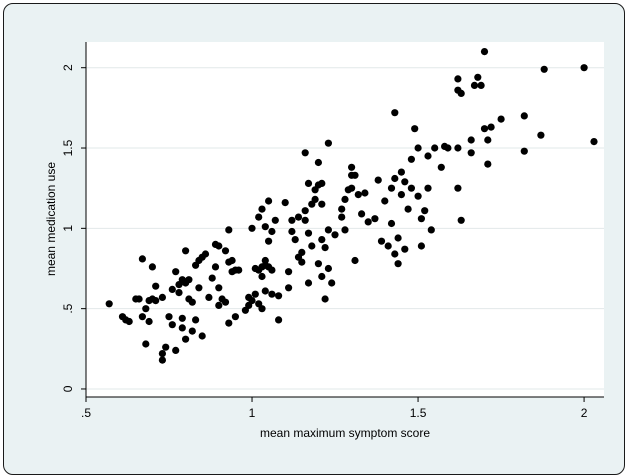 This screenshot has height=475, width=629. Describe the element at coordinates (68, 147) in the screenshot. I see `y-tick-label: 1.5` at that location.